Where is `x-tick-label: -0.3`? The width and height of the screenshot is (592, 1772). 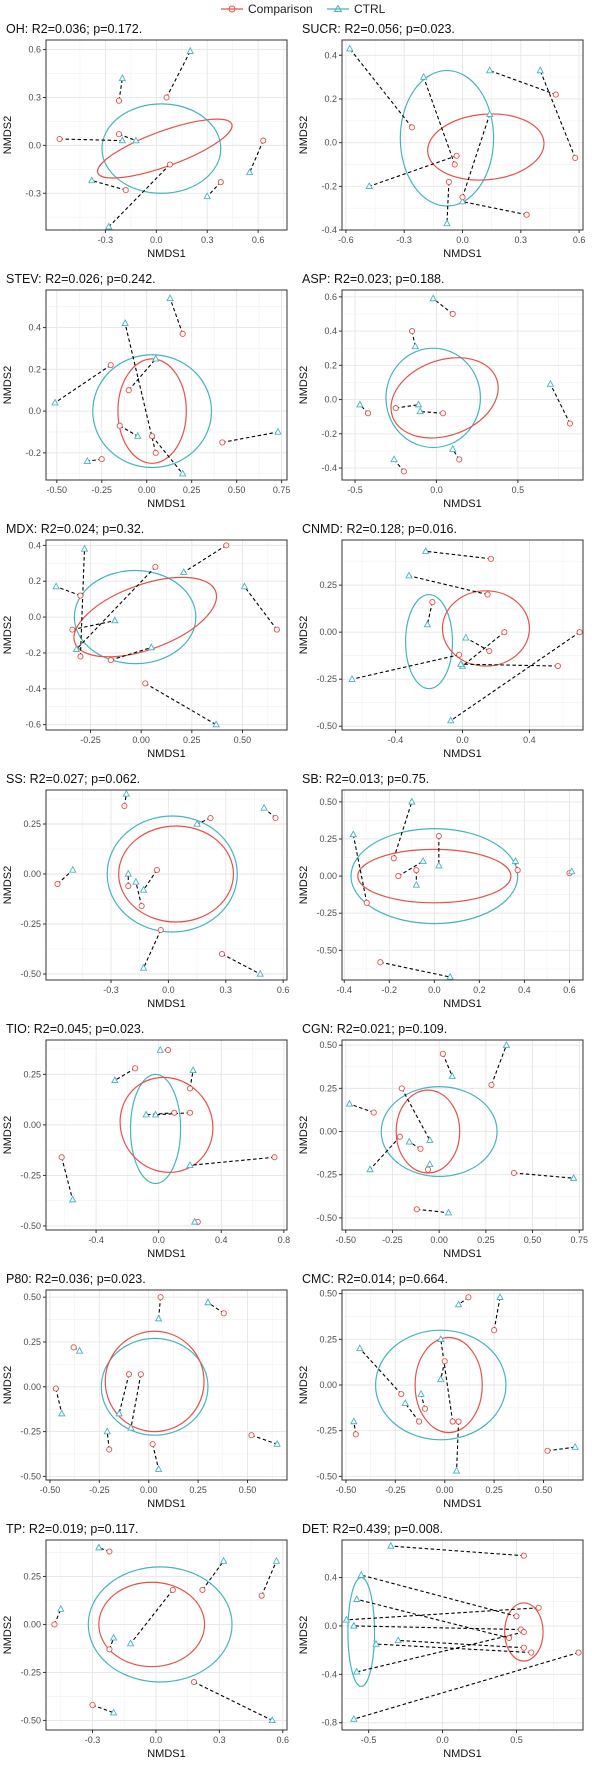
x-tick-label: -0.3 is located at coordinates (404, 240).